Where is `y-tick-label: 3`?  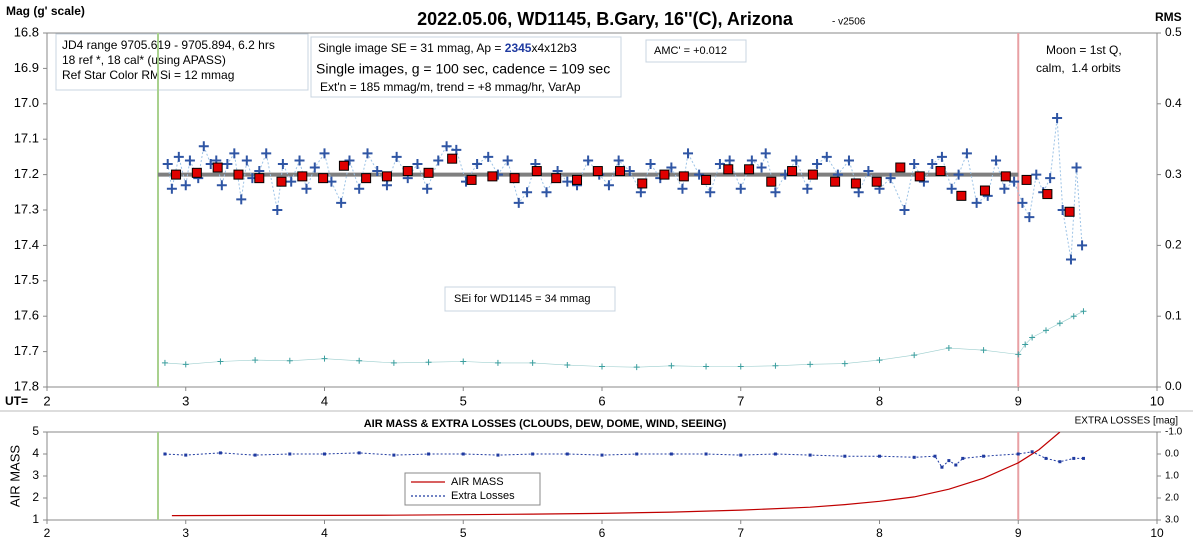
y-tick-label: 3 is located at coordinates (35, 475).